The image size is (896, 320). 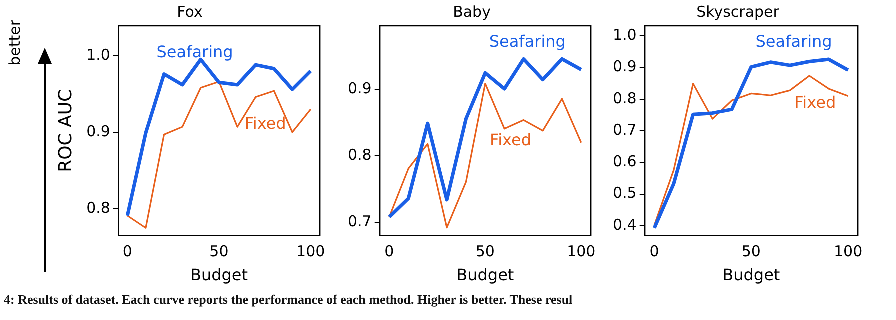 What do you see at coordinates (624, 193) in the screenshot?
I see `y-tick-label: 0.5` at bounding box center [624, 193].